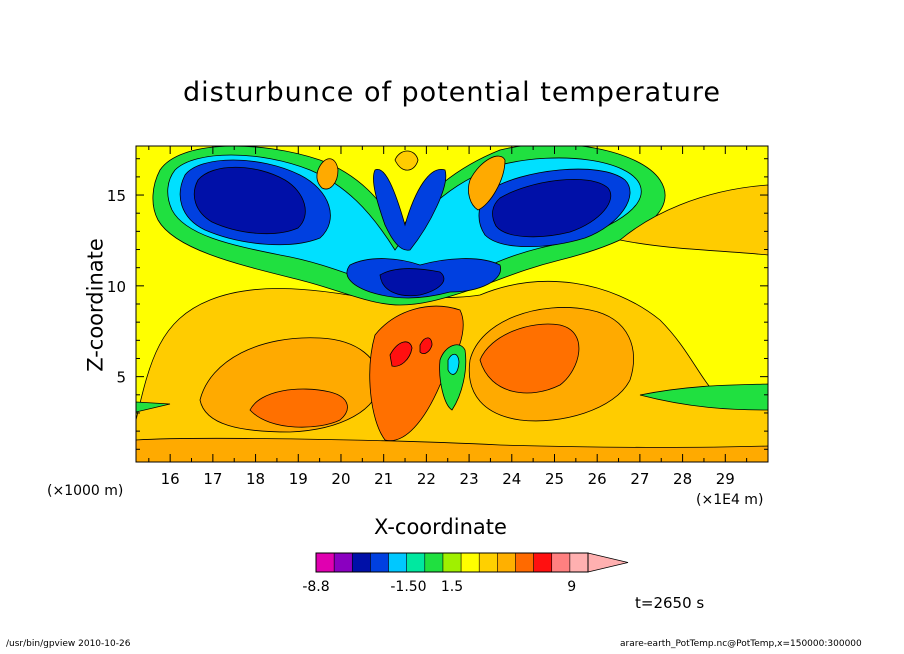 The height and width of the screenshot is (654, 904). What do you see at coordinates (440, 527) in the screenshot?
I see `x-axis-label: X-coordinate` at bounding box center [440, 527].